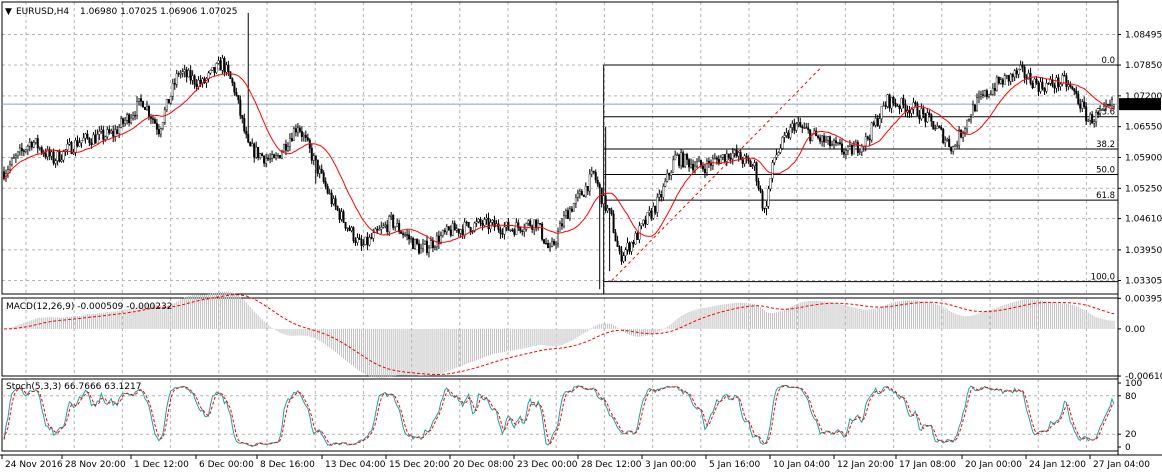 The image size is (1162, 473). I want to click on time-tick-label: 5 Jan 16:00, so click(735, 465).